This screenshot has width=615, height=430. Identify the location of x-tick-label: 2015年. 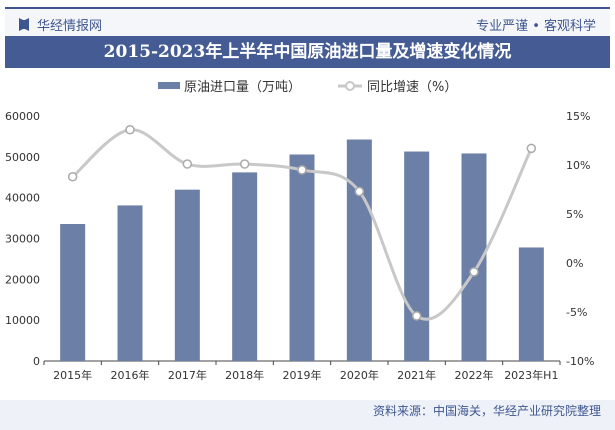
(72, 375).